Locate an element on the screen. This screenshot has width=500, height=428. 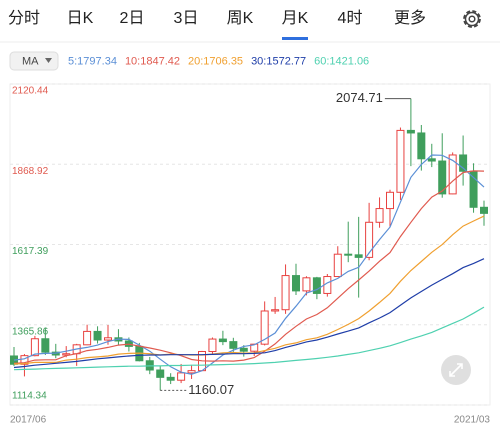
legend-entry: 10:1847.42 is located at coordinates (152, 61).